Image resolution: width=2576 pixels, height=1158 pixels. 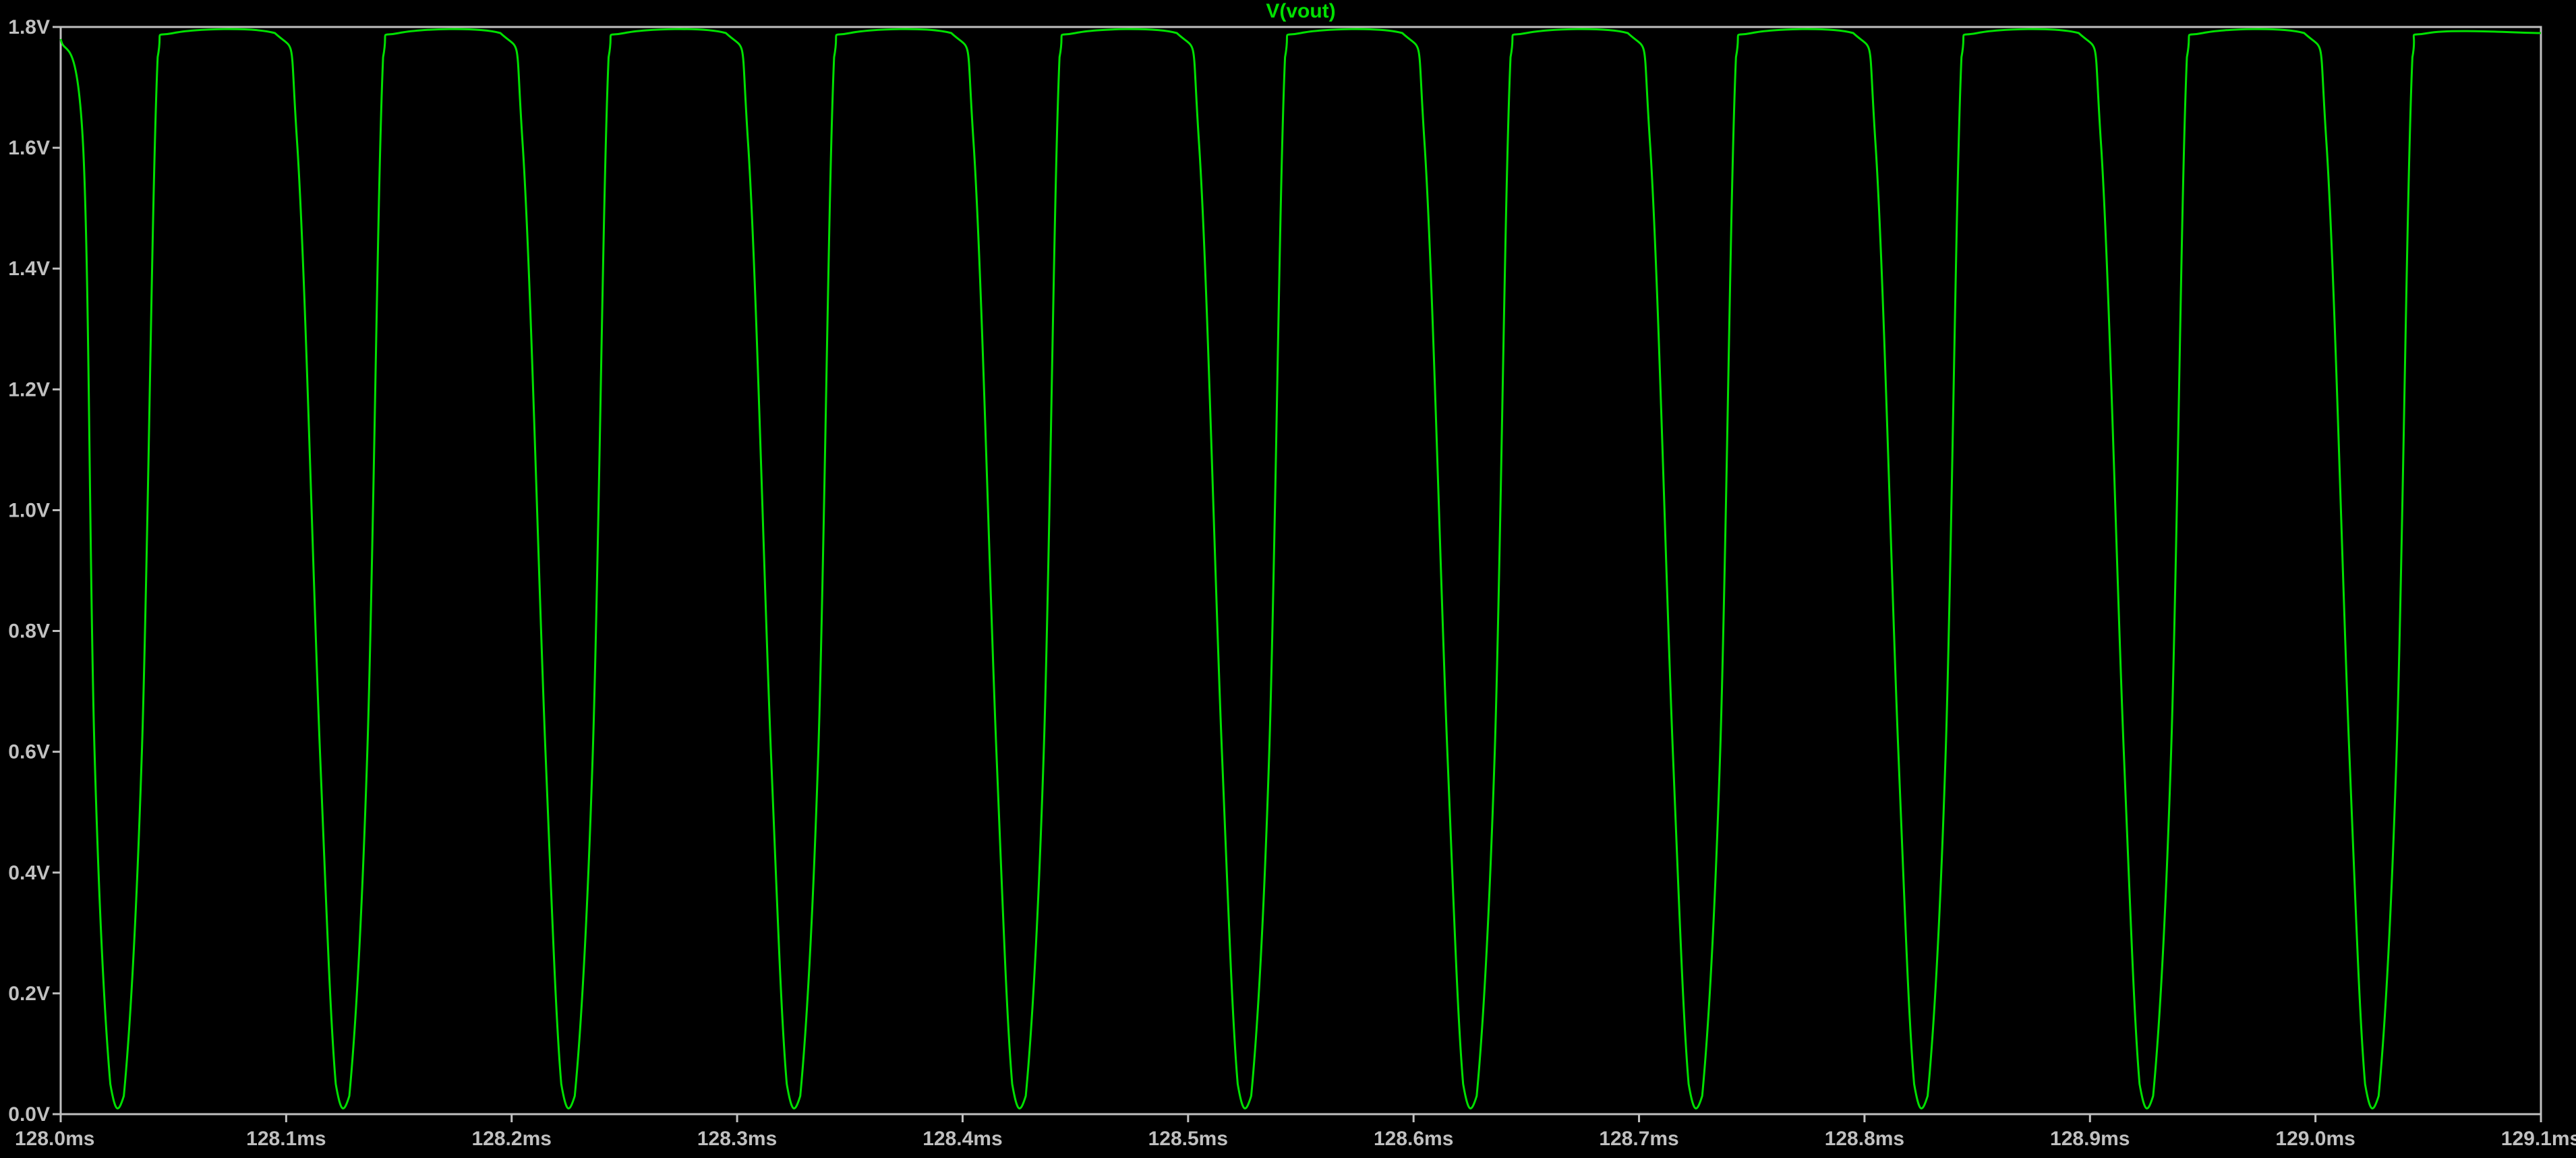 What do you see at coordinates (29, 571) in the screenshot?
I see `y-tick-labels: 0.0V 0.2V 0.4V 0.6V 0.8V 1.0V 1.2V 1.4V 1.6V 1.8V` at bounding box center [29, 571].